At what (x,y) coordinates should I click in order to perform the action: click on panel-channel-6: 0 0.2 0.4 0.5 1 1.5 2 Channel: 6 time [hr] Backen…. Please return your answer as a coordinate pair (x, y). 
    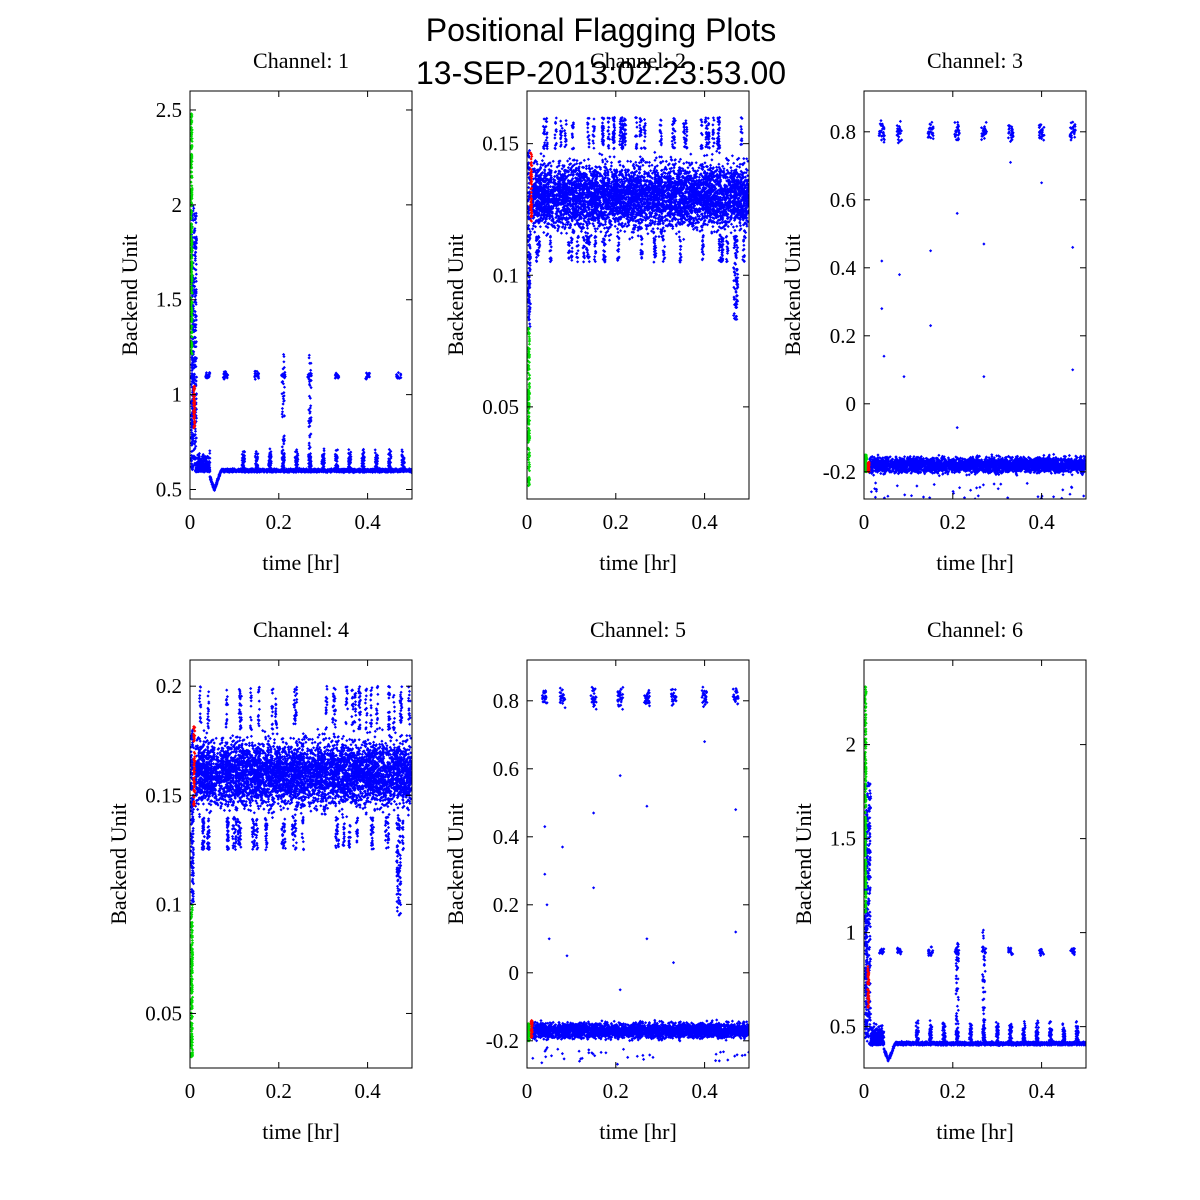
    Looking at the image, I should click on (939, 880).